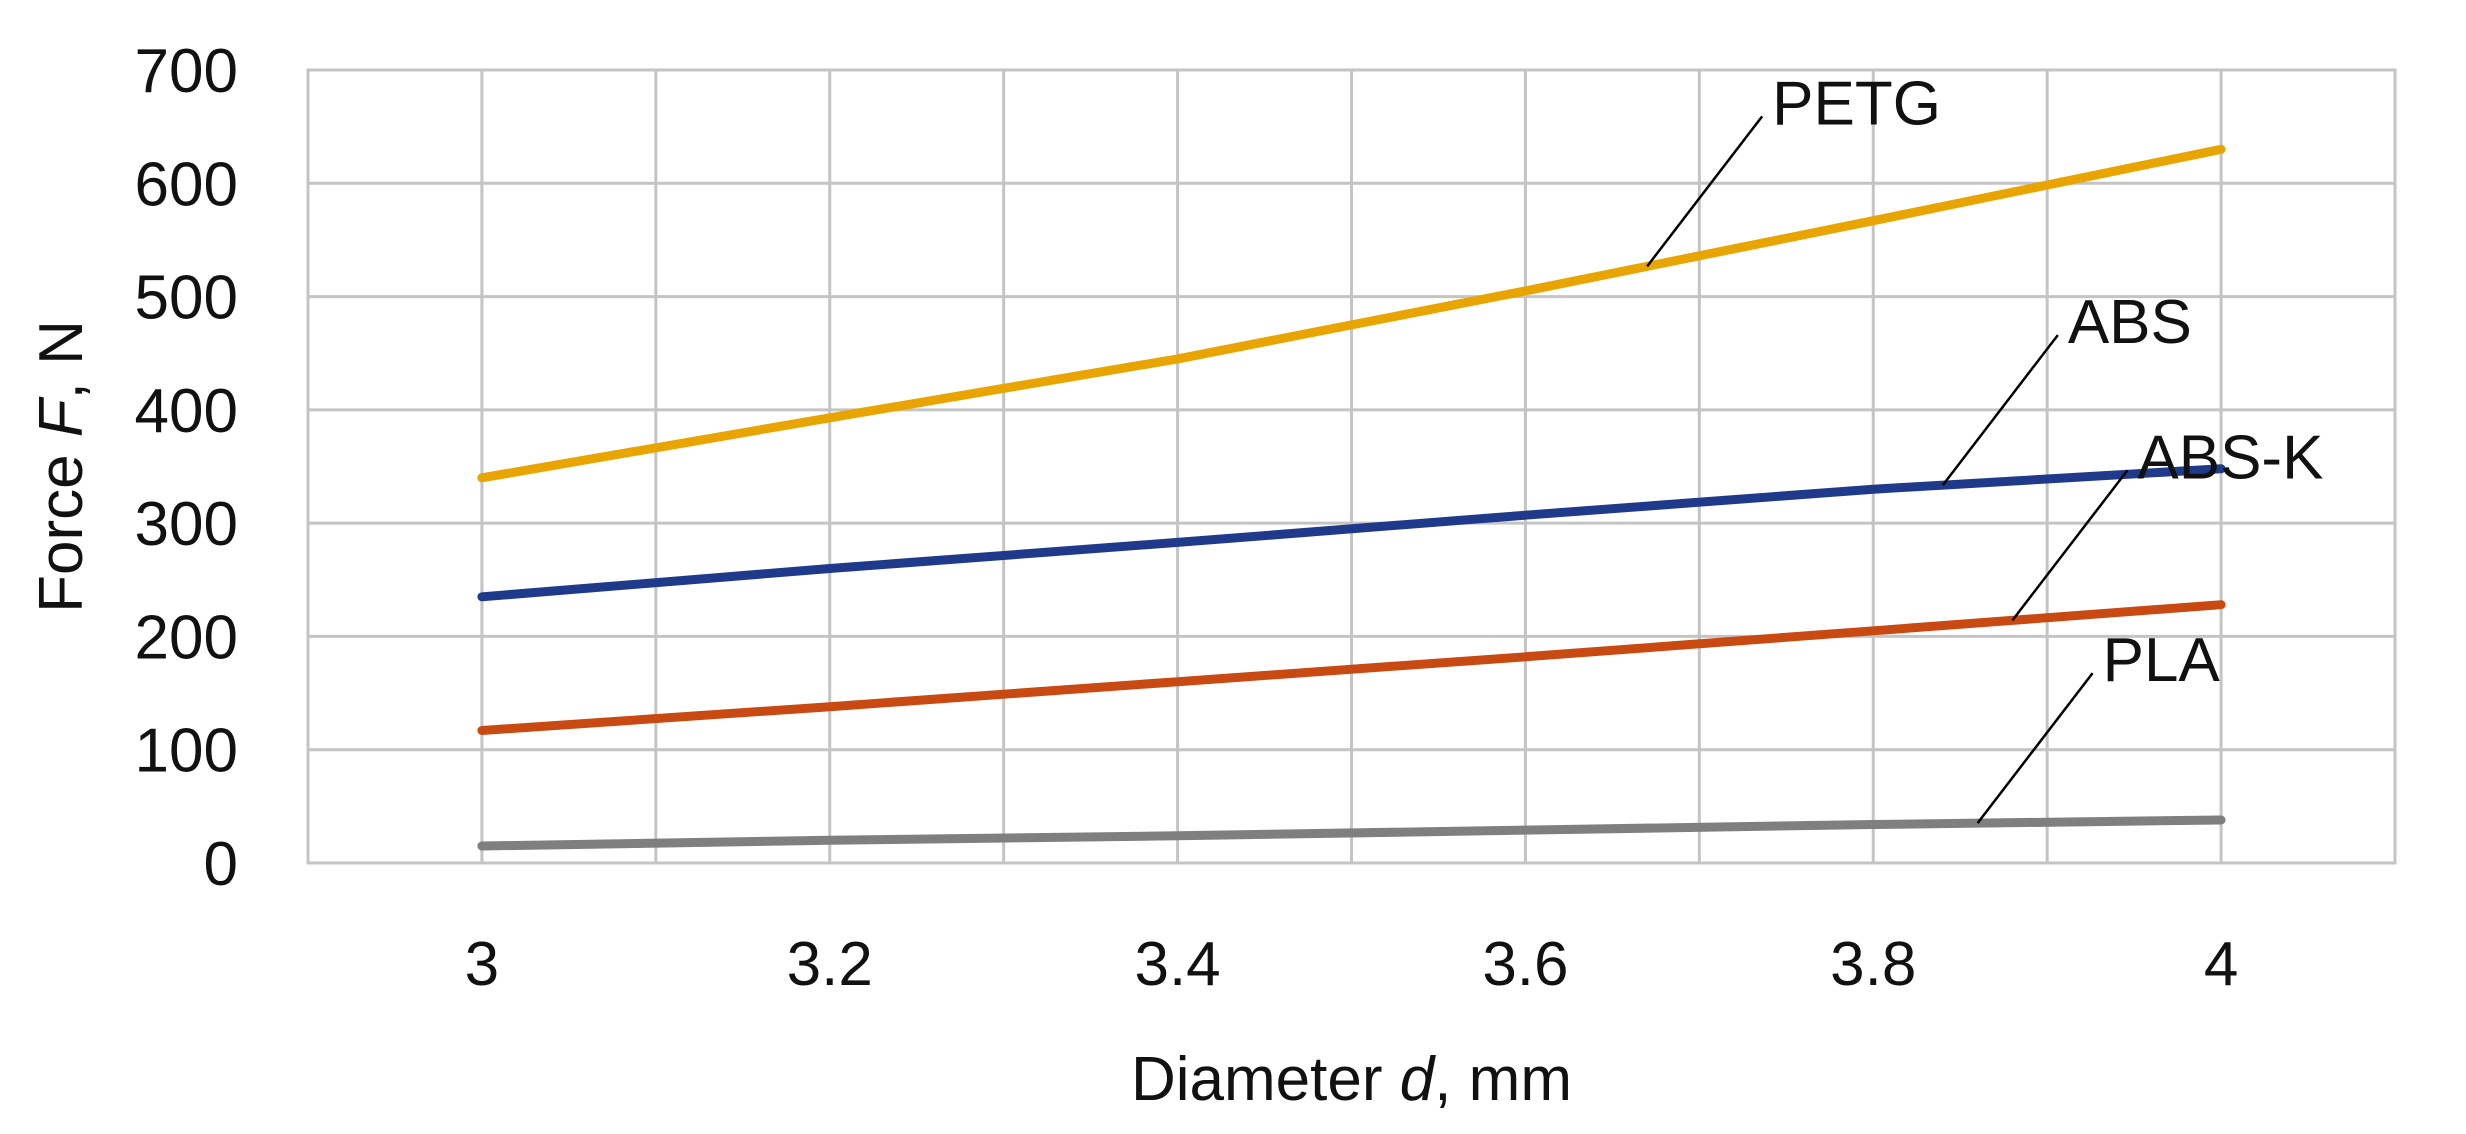 This screenshot has width=2466, height=1134. I want to click on y-axis-title: Force F, N, so click(61, 466).